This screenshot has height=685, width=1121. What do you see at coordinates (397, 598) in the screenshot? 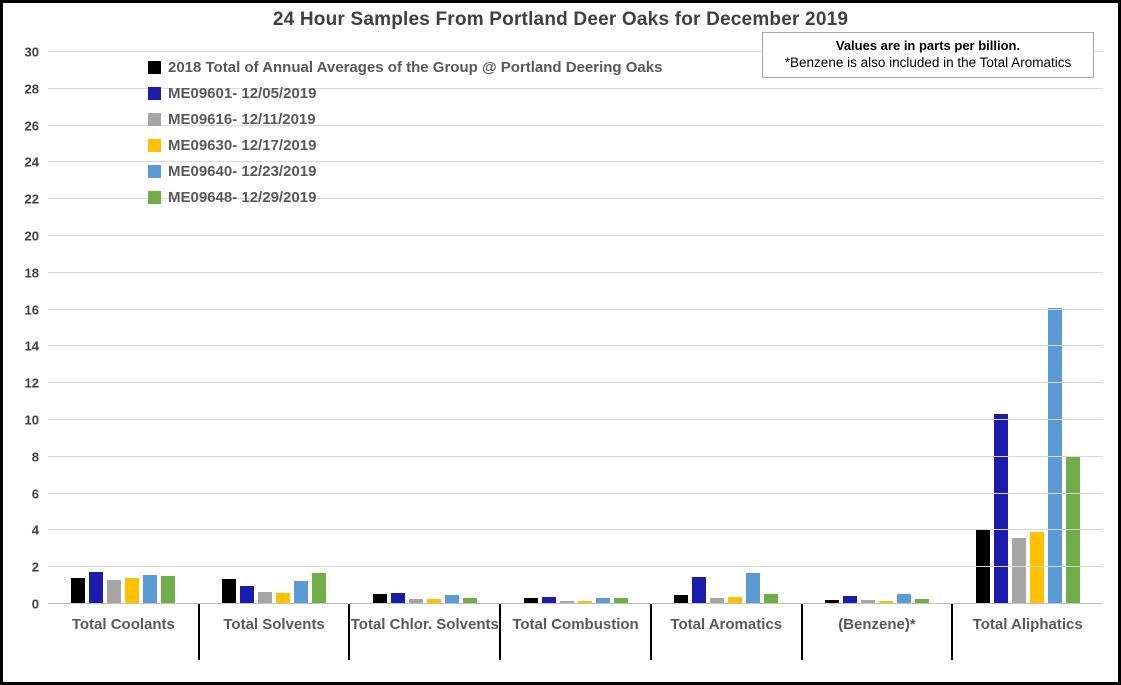
I see `bar-series2-total-chlor-solvents` at bounding box center [397, 598].